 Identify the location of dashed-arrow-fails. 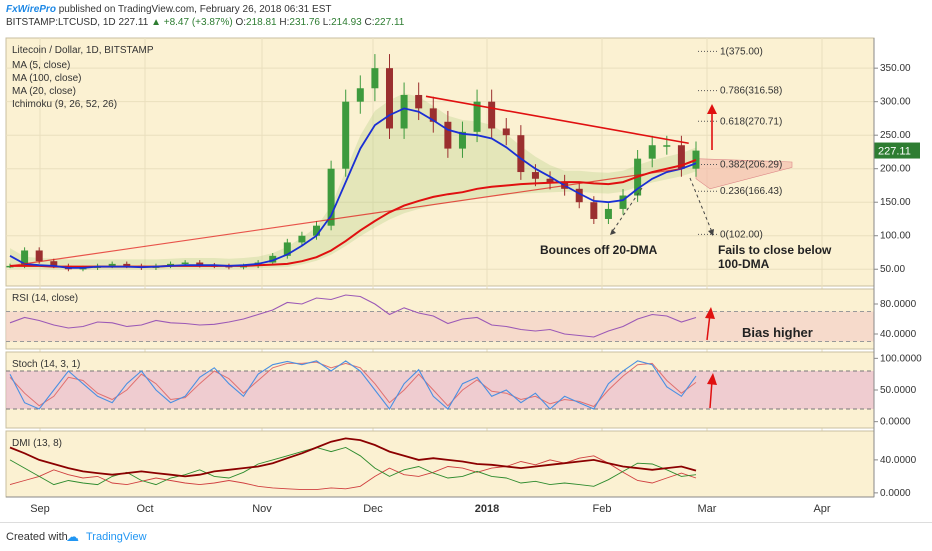
(701, 205).